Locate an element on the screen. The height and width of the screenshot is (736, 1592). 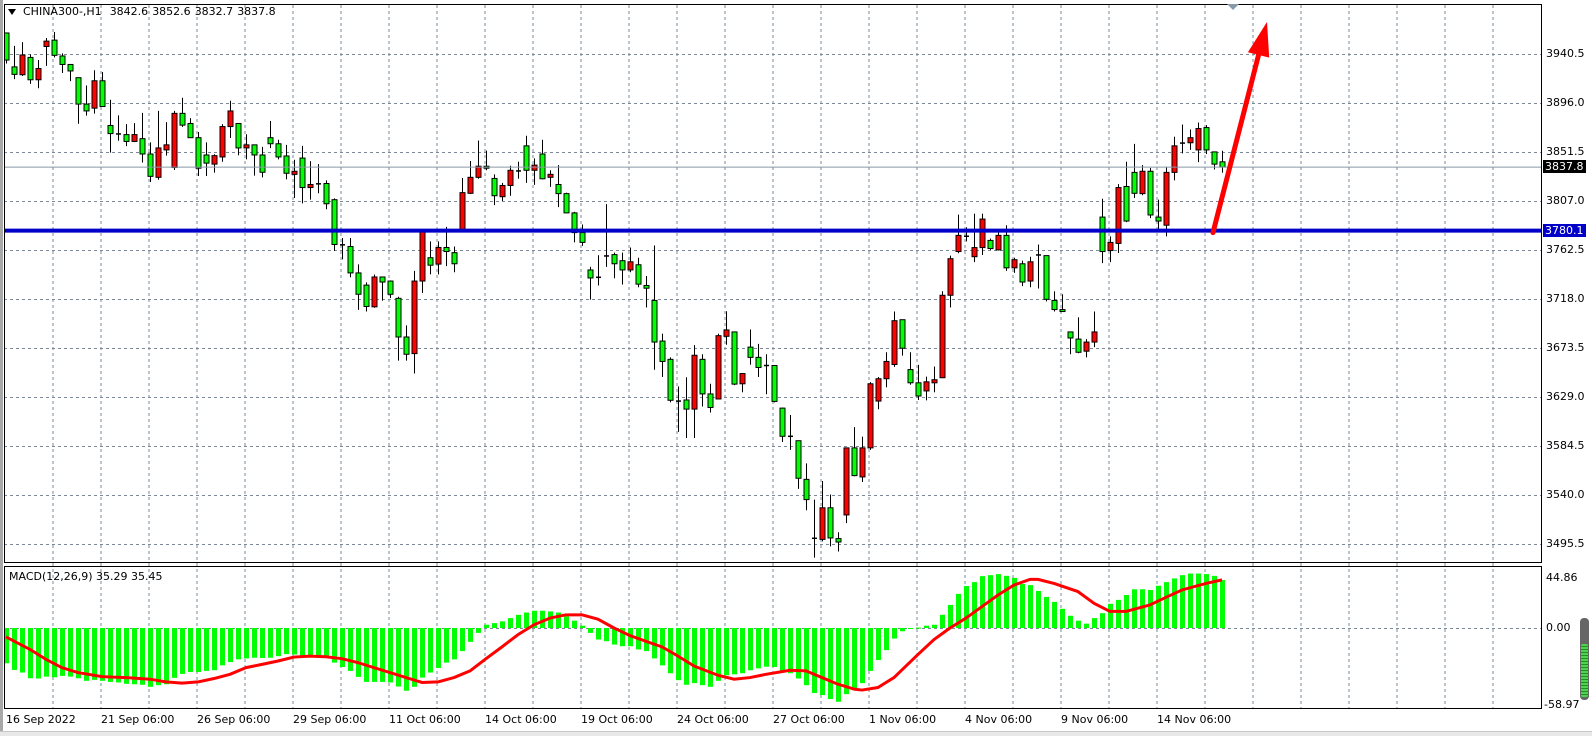
scale-slider-fill is located at coordinates (1584, 670).